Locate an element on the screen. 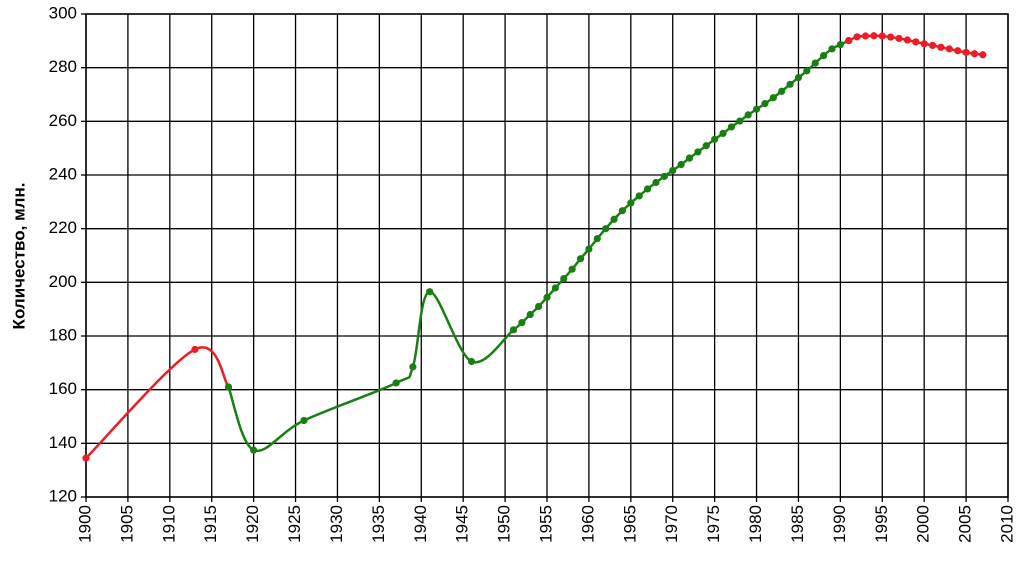 The height and width of the screenshot is (573, 1024). y-axis-label: Количество, млн. is located at coordinates (18, 256).